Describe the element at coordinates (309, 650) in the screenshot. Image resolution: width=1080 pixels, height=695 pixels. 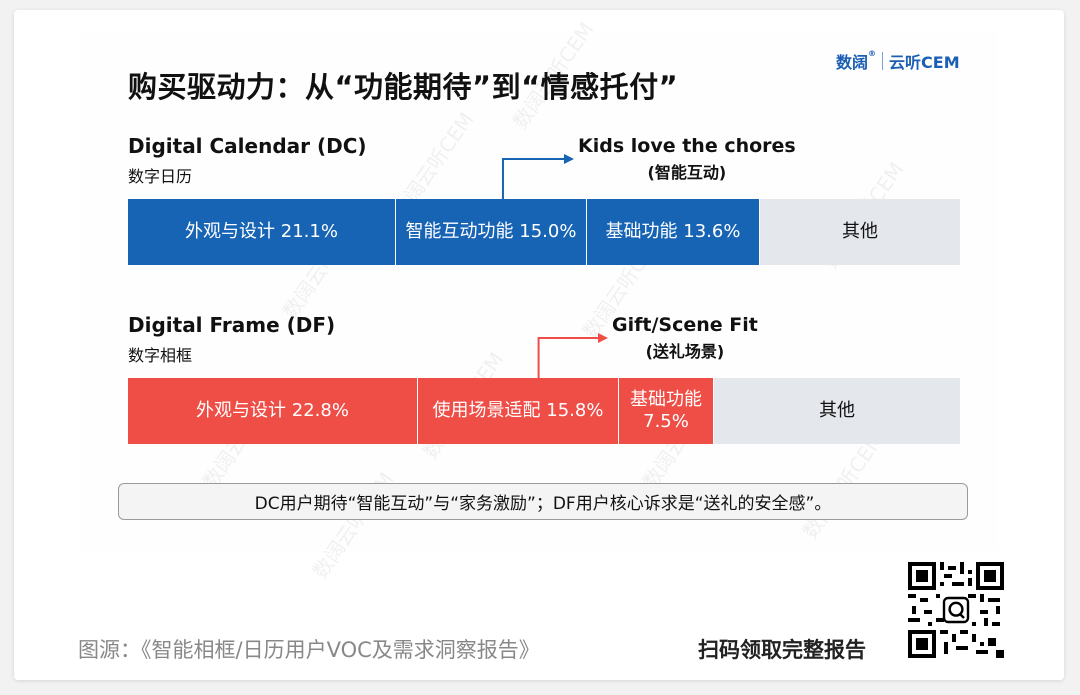
I see `source-caption: 图源：《智能相框/日历用户VOC及需求洞察报告》` at that location.